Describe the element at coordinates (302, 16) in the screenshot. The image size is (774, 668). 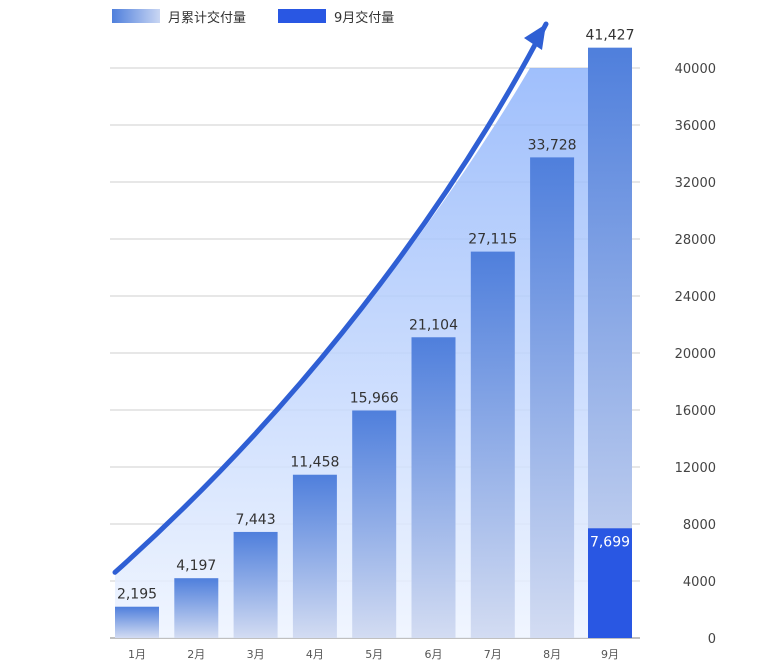
I see `legend-swatch-monthly` at that location.